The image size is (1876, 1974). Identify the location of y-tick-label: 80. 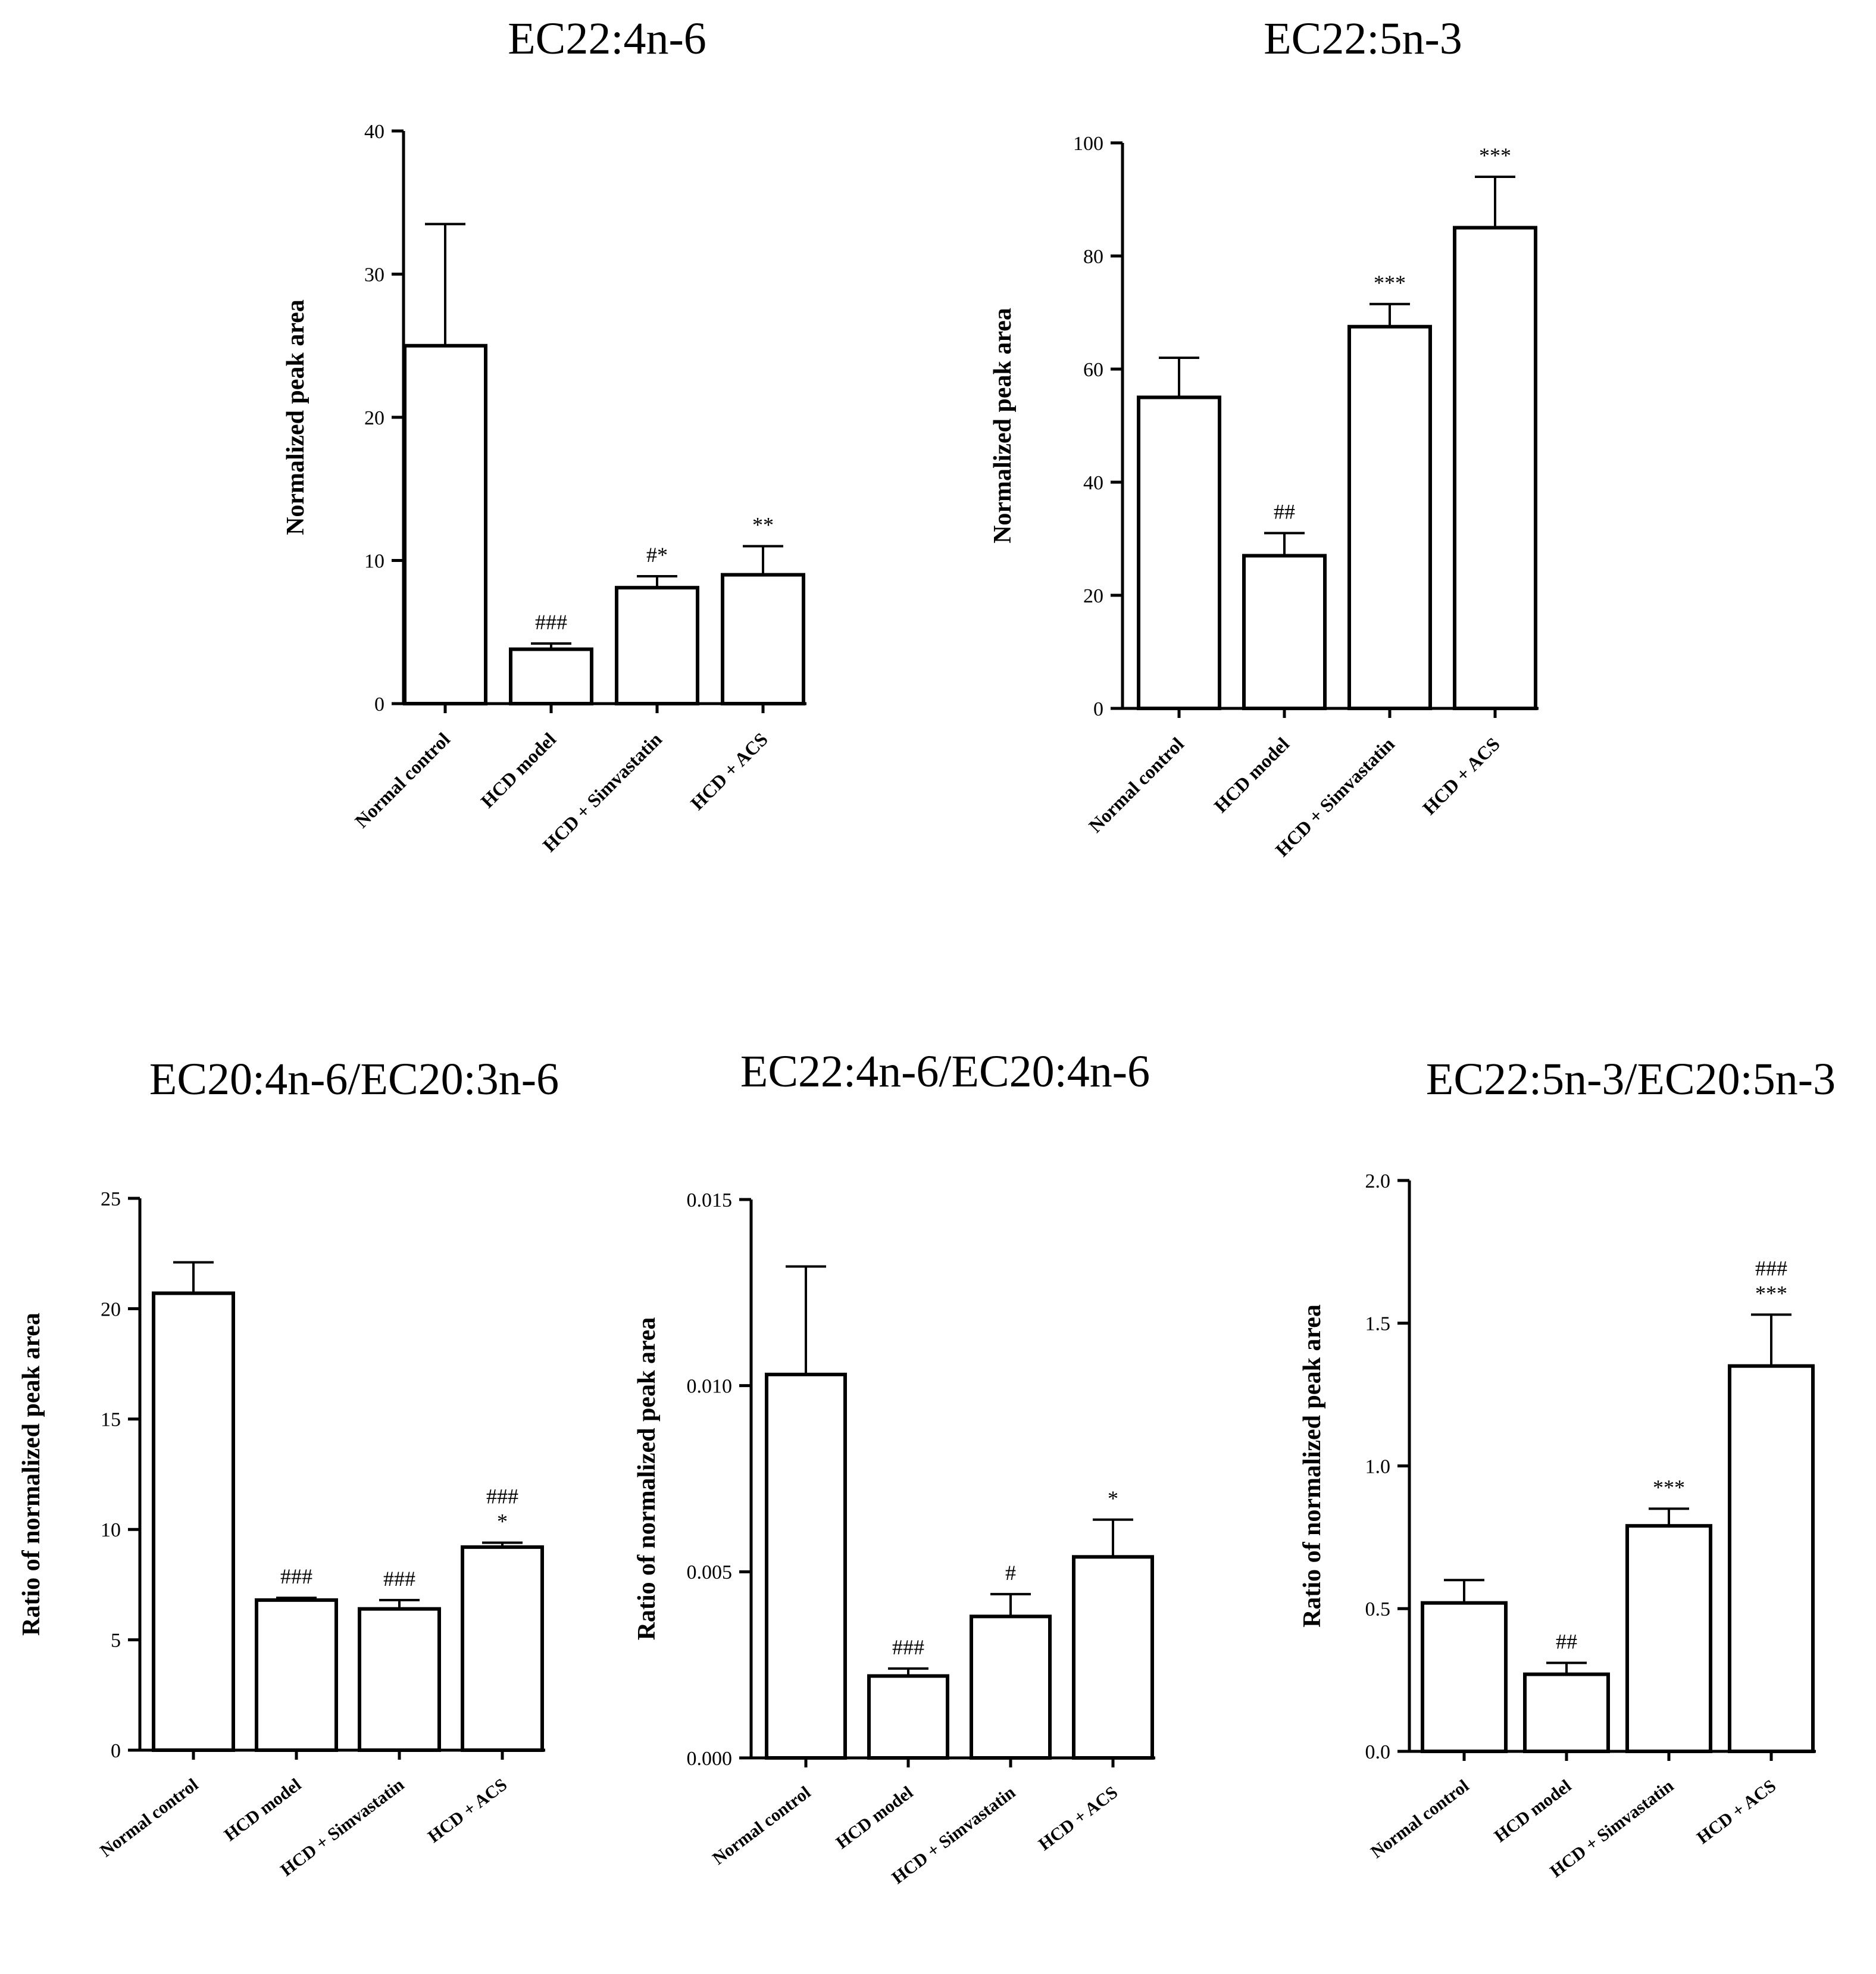
(1093, 257).